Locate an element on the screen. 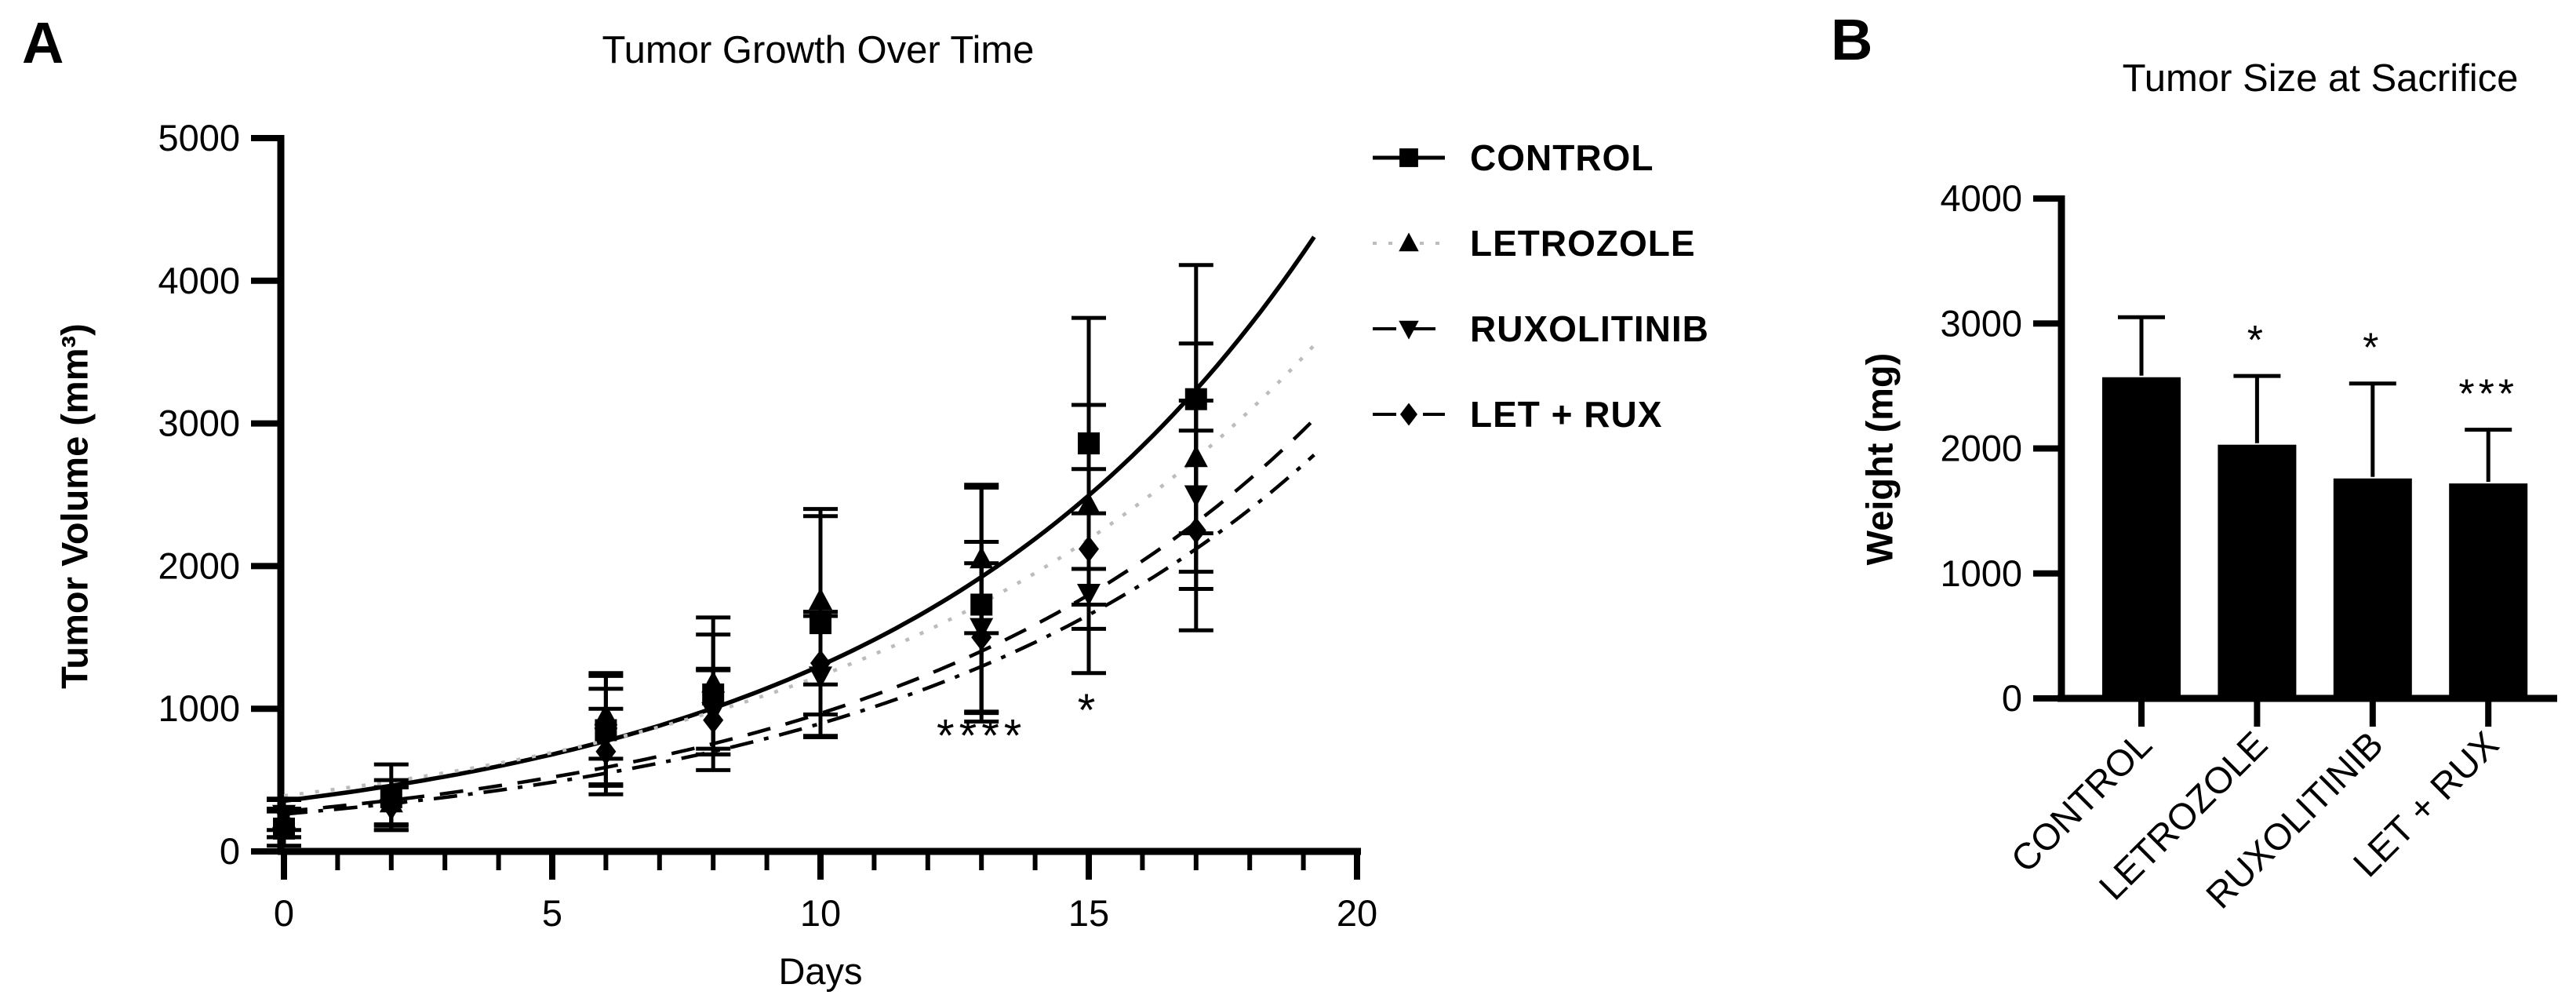 This screenshot has height=1006, width=2576. legend-item: RUXOLITINIB is located at coordinates (1540, 328).